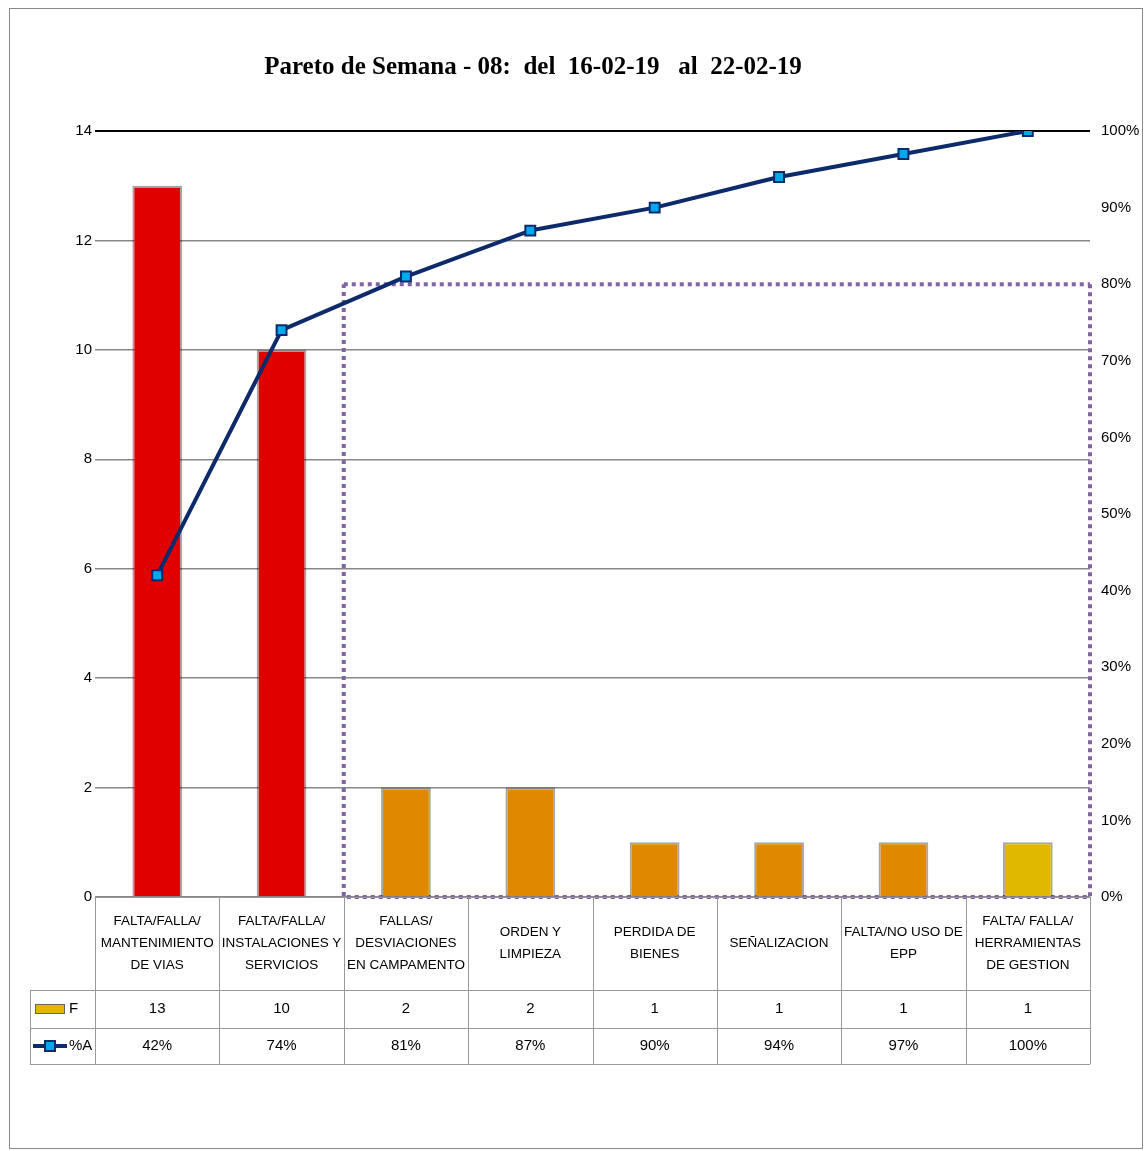 This screenshot has width=1146, height=1151. I want to click on y2-tick-label: 40%, so click(1116, 589).